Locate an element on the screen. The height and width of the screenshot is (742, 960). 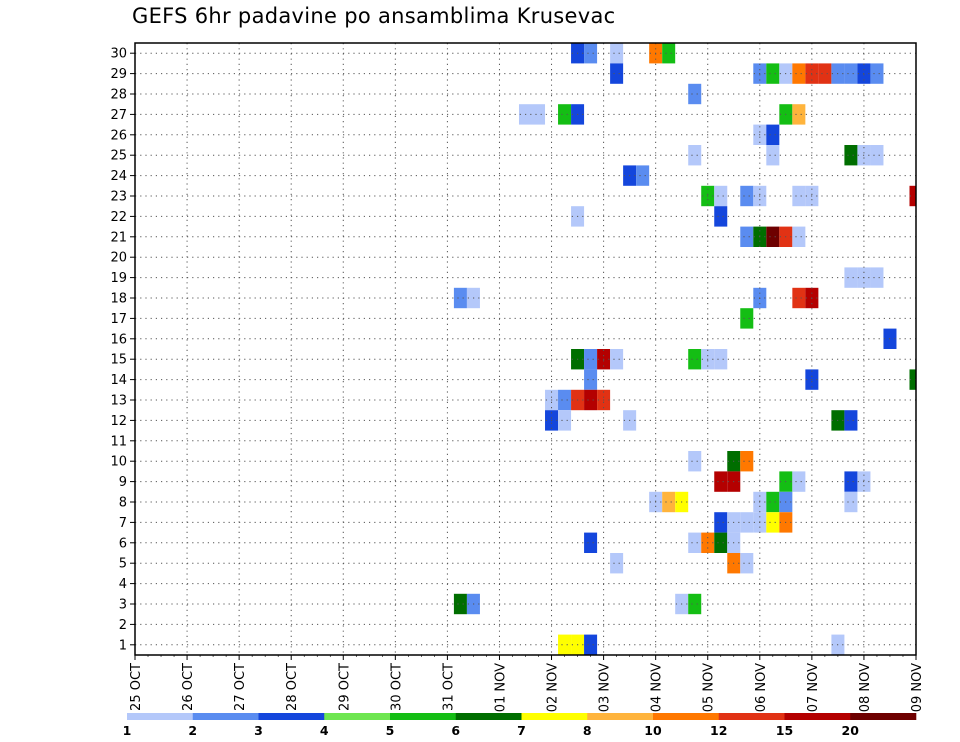
y-tick-label: 19 is located at coordinates (118, 278).